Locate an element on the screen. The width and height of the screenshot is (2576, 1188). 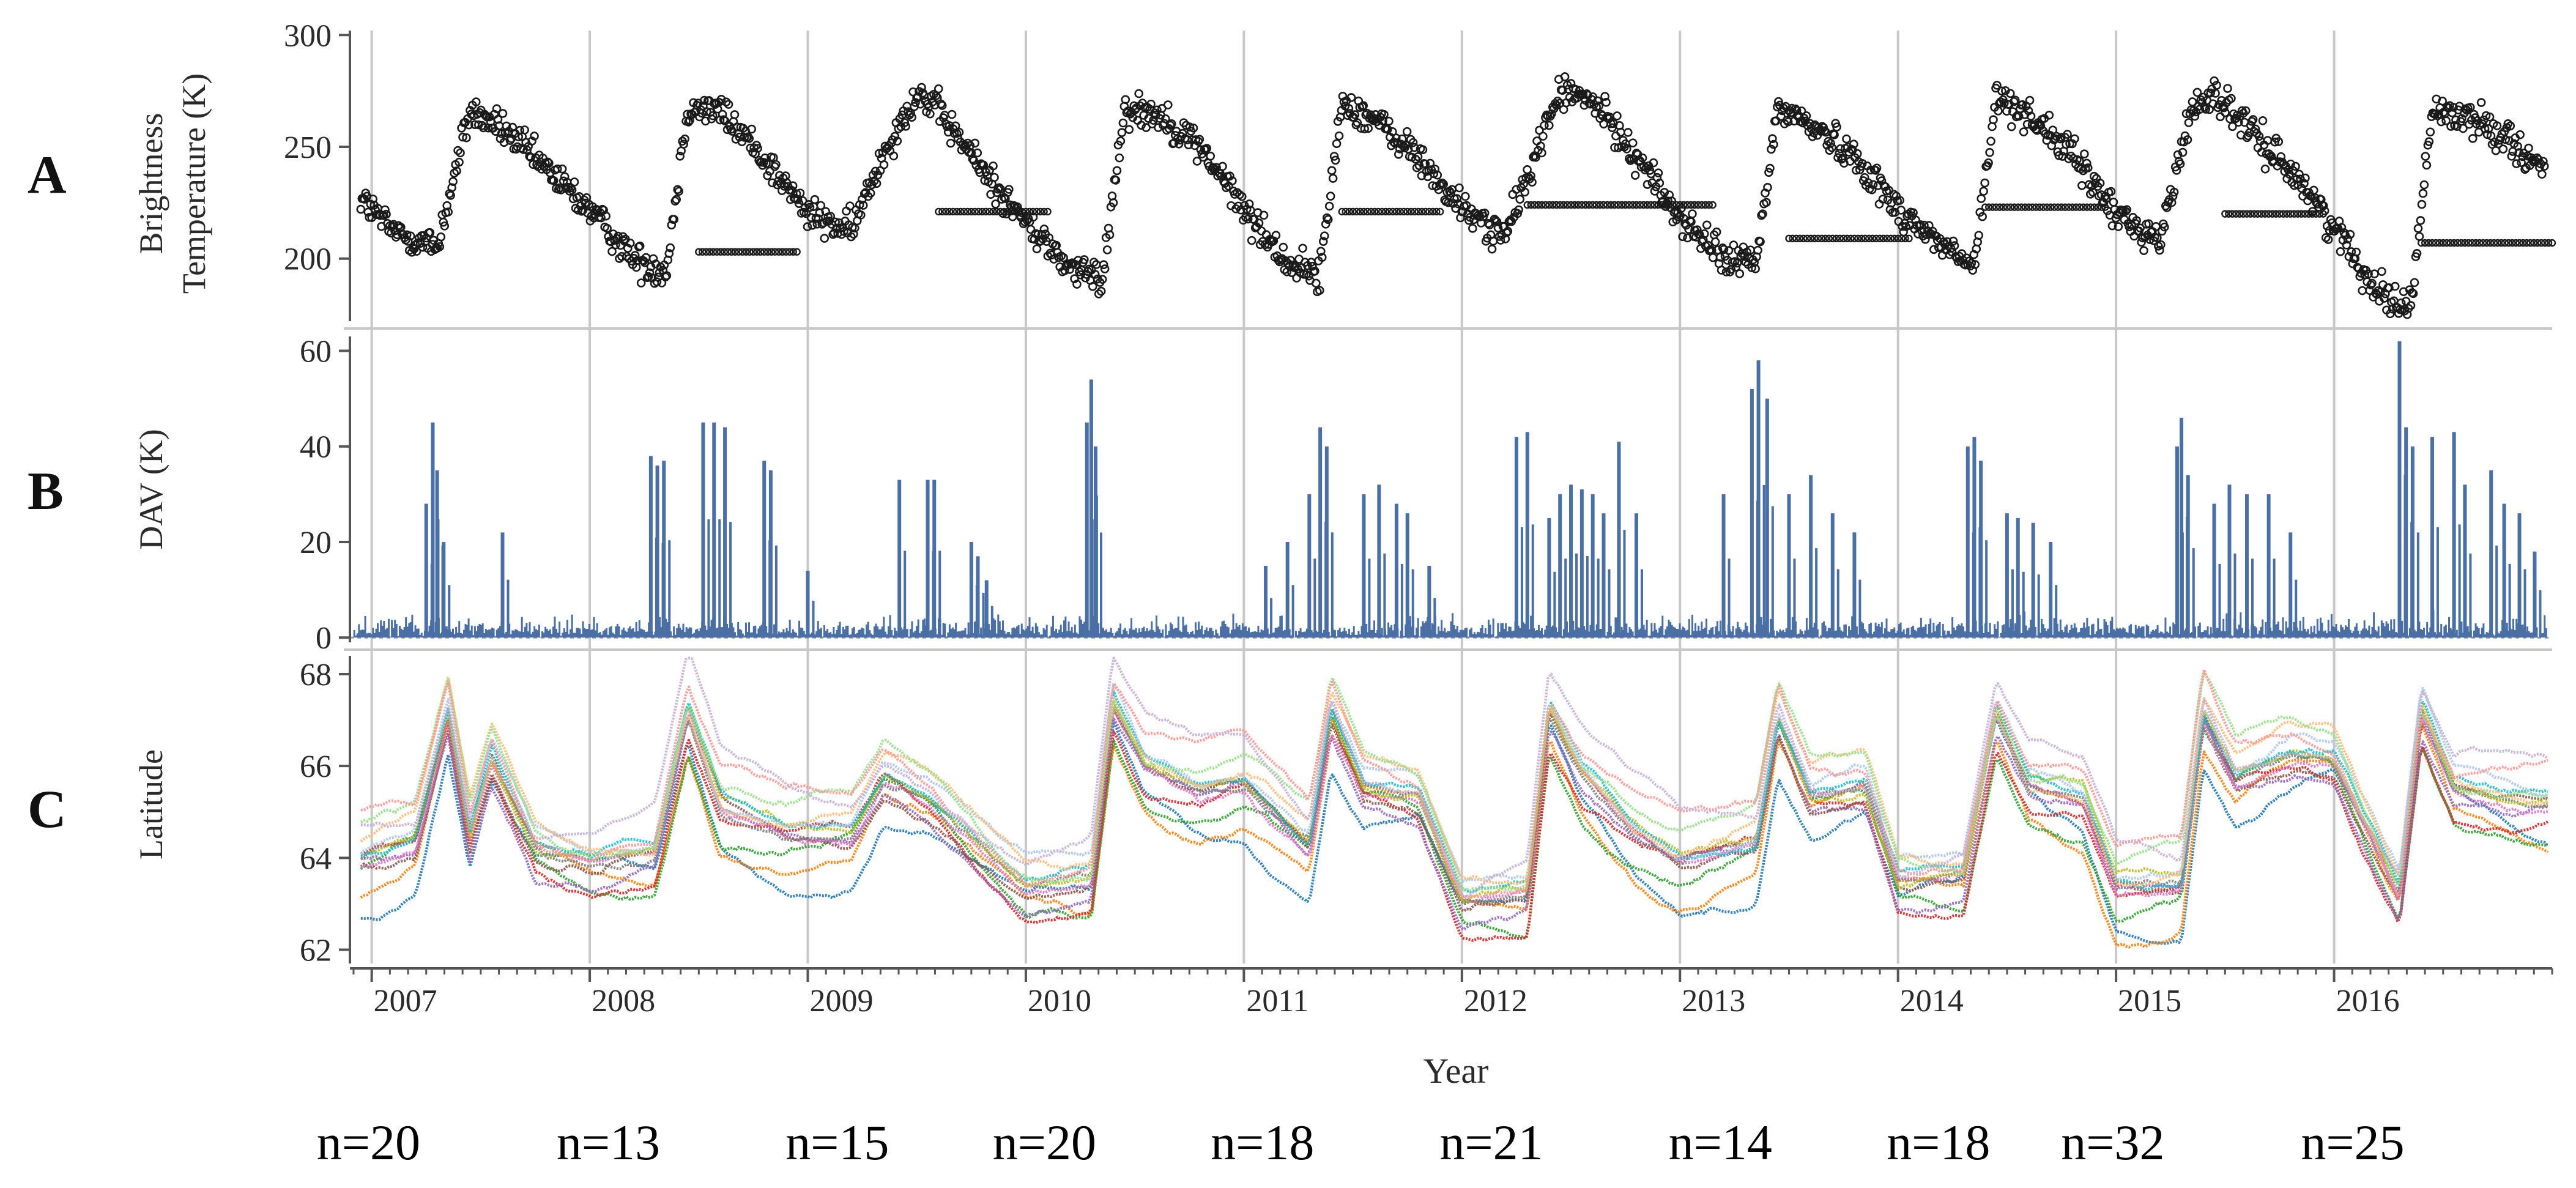
y-tick-label: 20 is located at coordinates (316, 542).